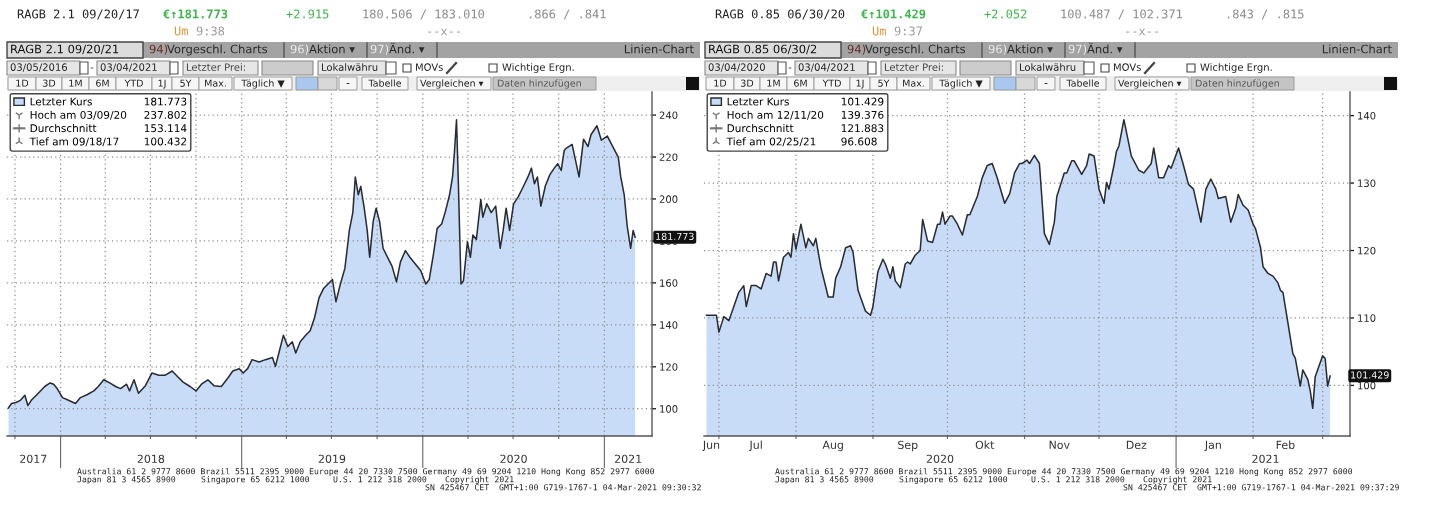 This screenshot has height=525, width=1440. Describe the element at coordinates (61, 101) in the screenshot. I see `legend-label: Letzter Kurs` at that location.